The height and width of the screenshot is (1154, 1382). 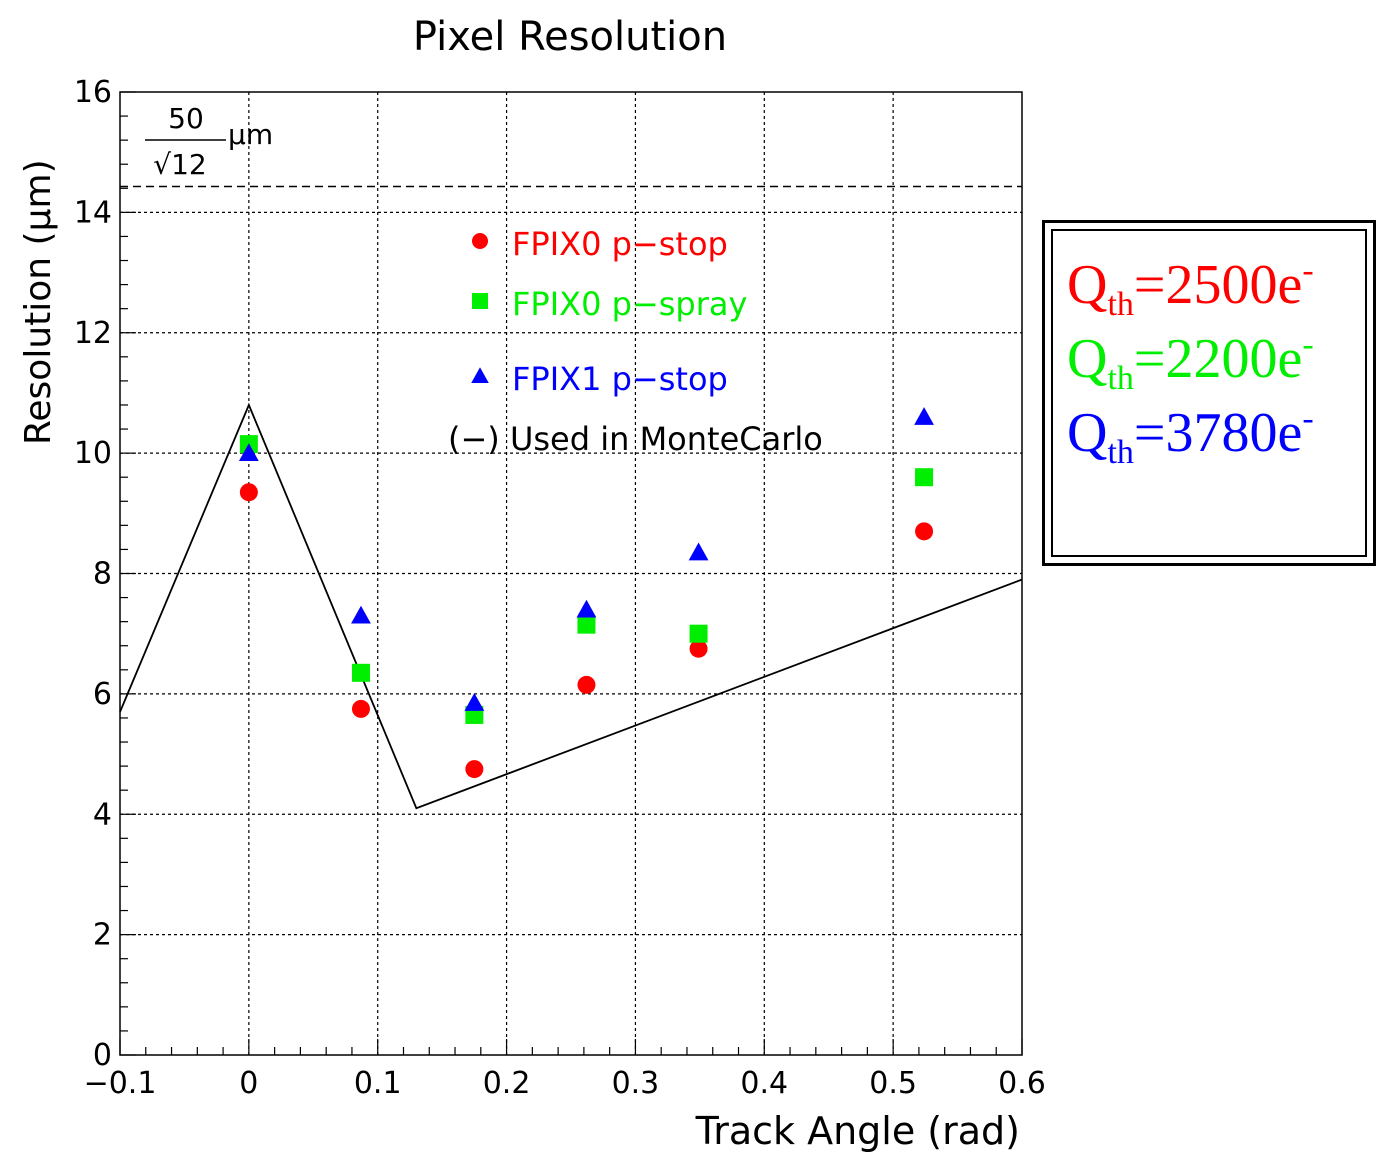 What do you see at coordinates (480, 241) in the screenshot?
I see `legend-marker-circle` at bounding box center [480, 241].